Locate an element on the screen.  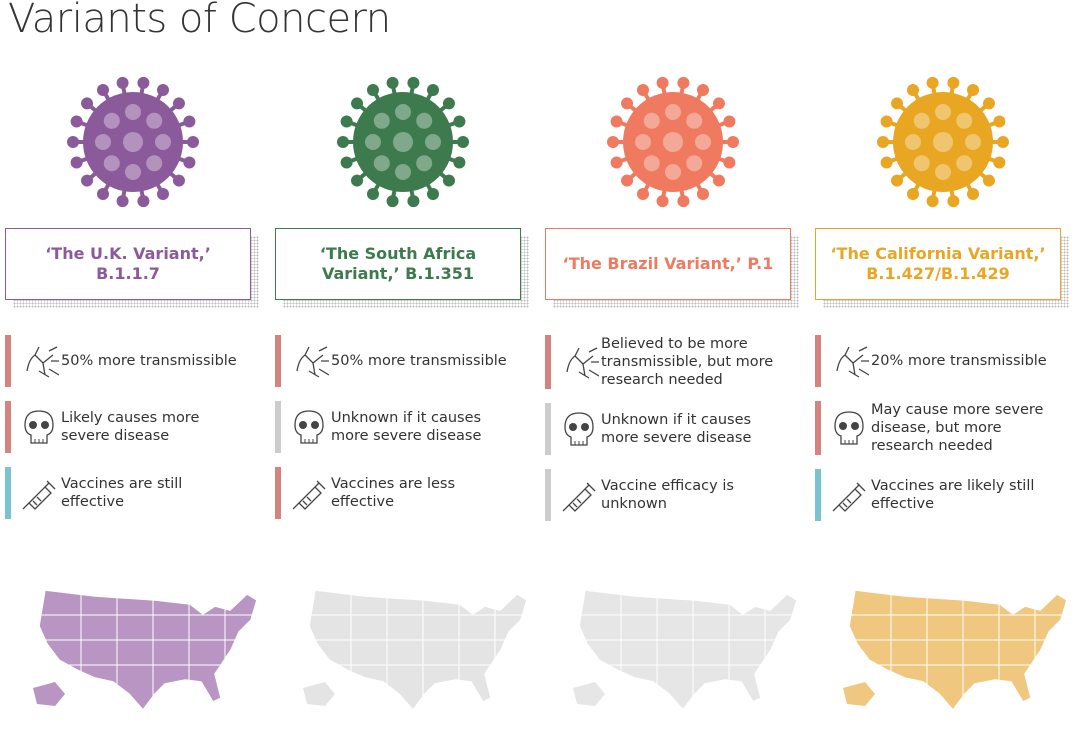
item: Vaccines are less effective is located at coordinates (400, 493).